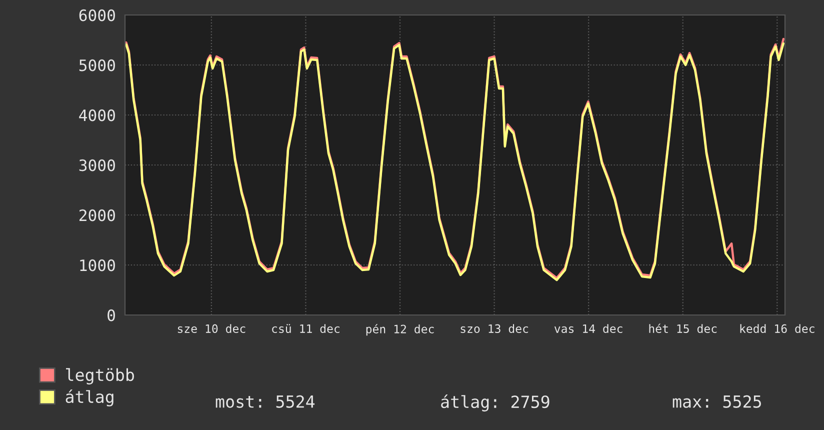 The image size is (824, 430). What do you see at coordinates (97, 115) in the screenshot?
I see `y-tick-label: 4000` at bounding box center [97, 115].